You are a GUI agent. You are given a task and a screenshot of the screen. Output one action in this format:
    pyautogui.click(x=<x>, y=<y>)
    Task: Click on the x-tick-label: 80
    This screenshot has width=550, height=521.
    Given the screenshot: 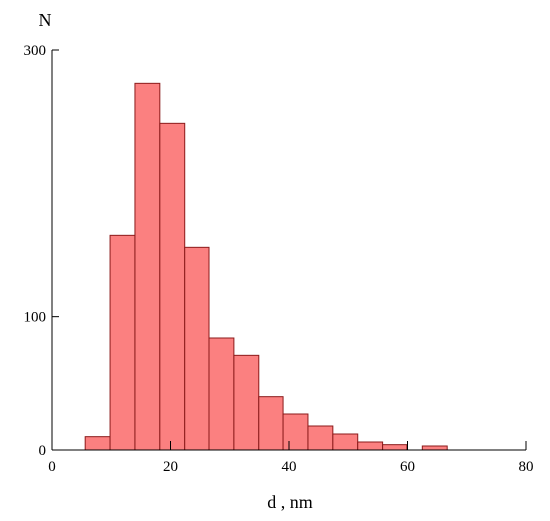 What is the action you would take?
    pyautogui.click(x=526, y=467)
    